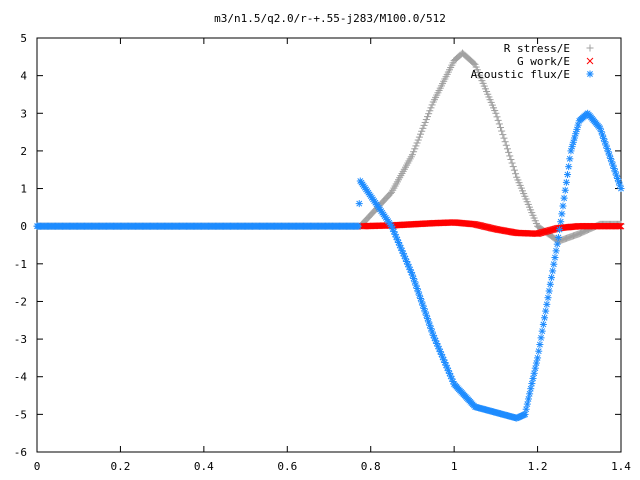  Describe the element at coordinates (543, 61) in the screenshot. I see `legend-label: G work/E` at that location.